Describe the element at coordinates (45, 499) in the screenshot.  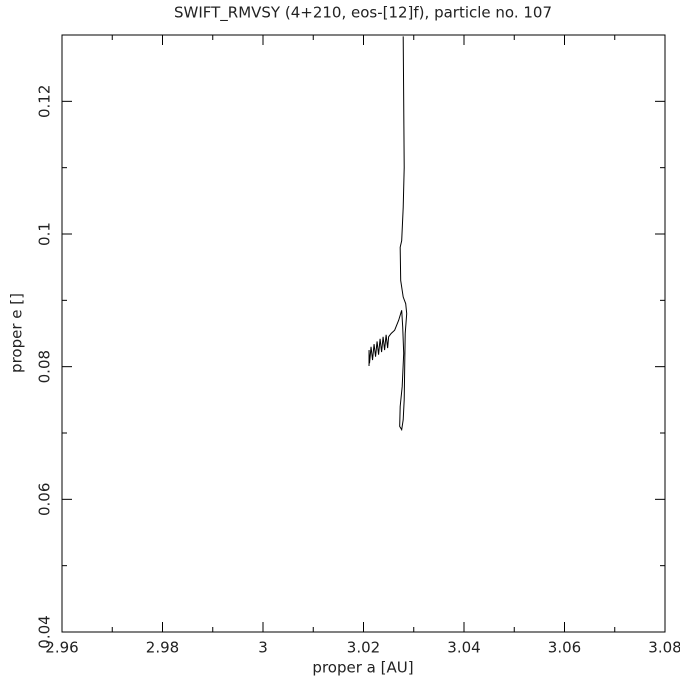
I see `y-tick-label: 0.06` at that location.